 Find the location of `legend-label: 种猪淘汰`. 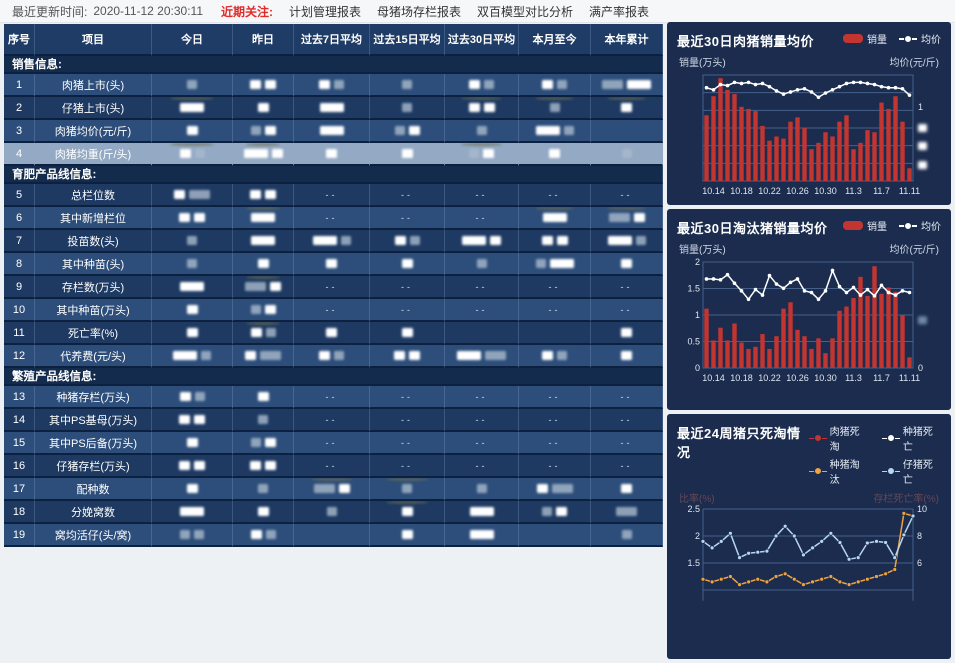

legend-label: 种猪淘汰 is located at coordinates (844, 473).